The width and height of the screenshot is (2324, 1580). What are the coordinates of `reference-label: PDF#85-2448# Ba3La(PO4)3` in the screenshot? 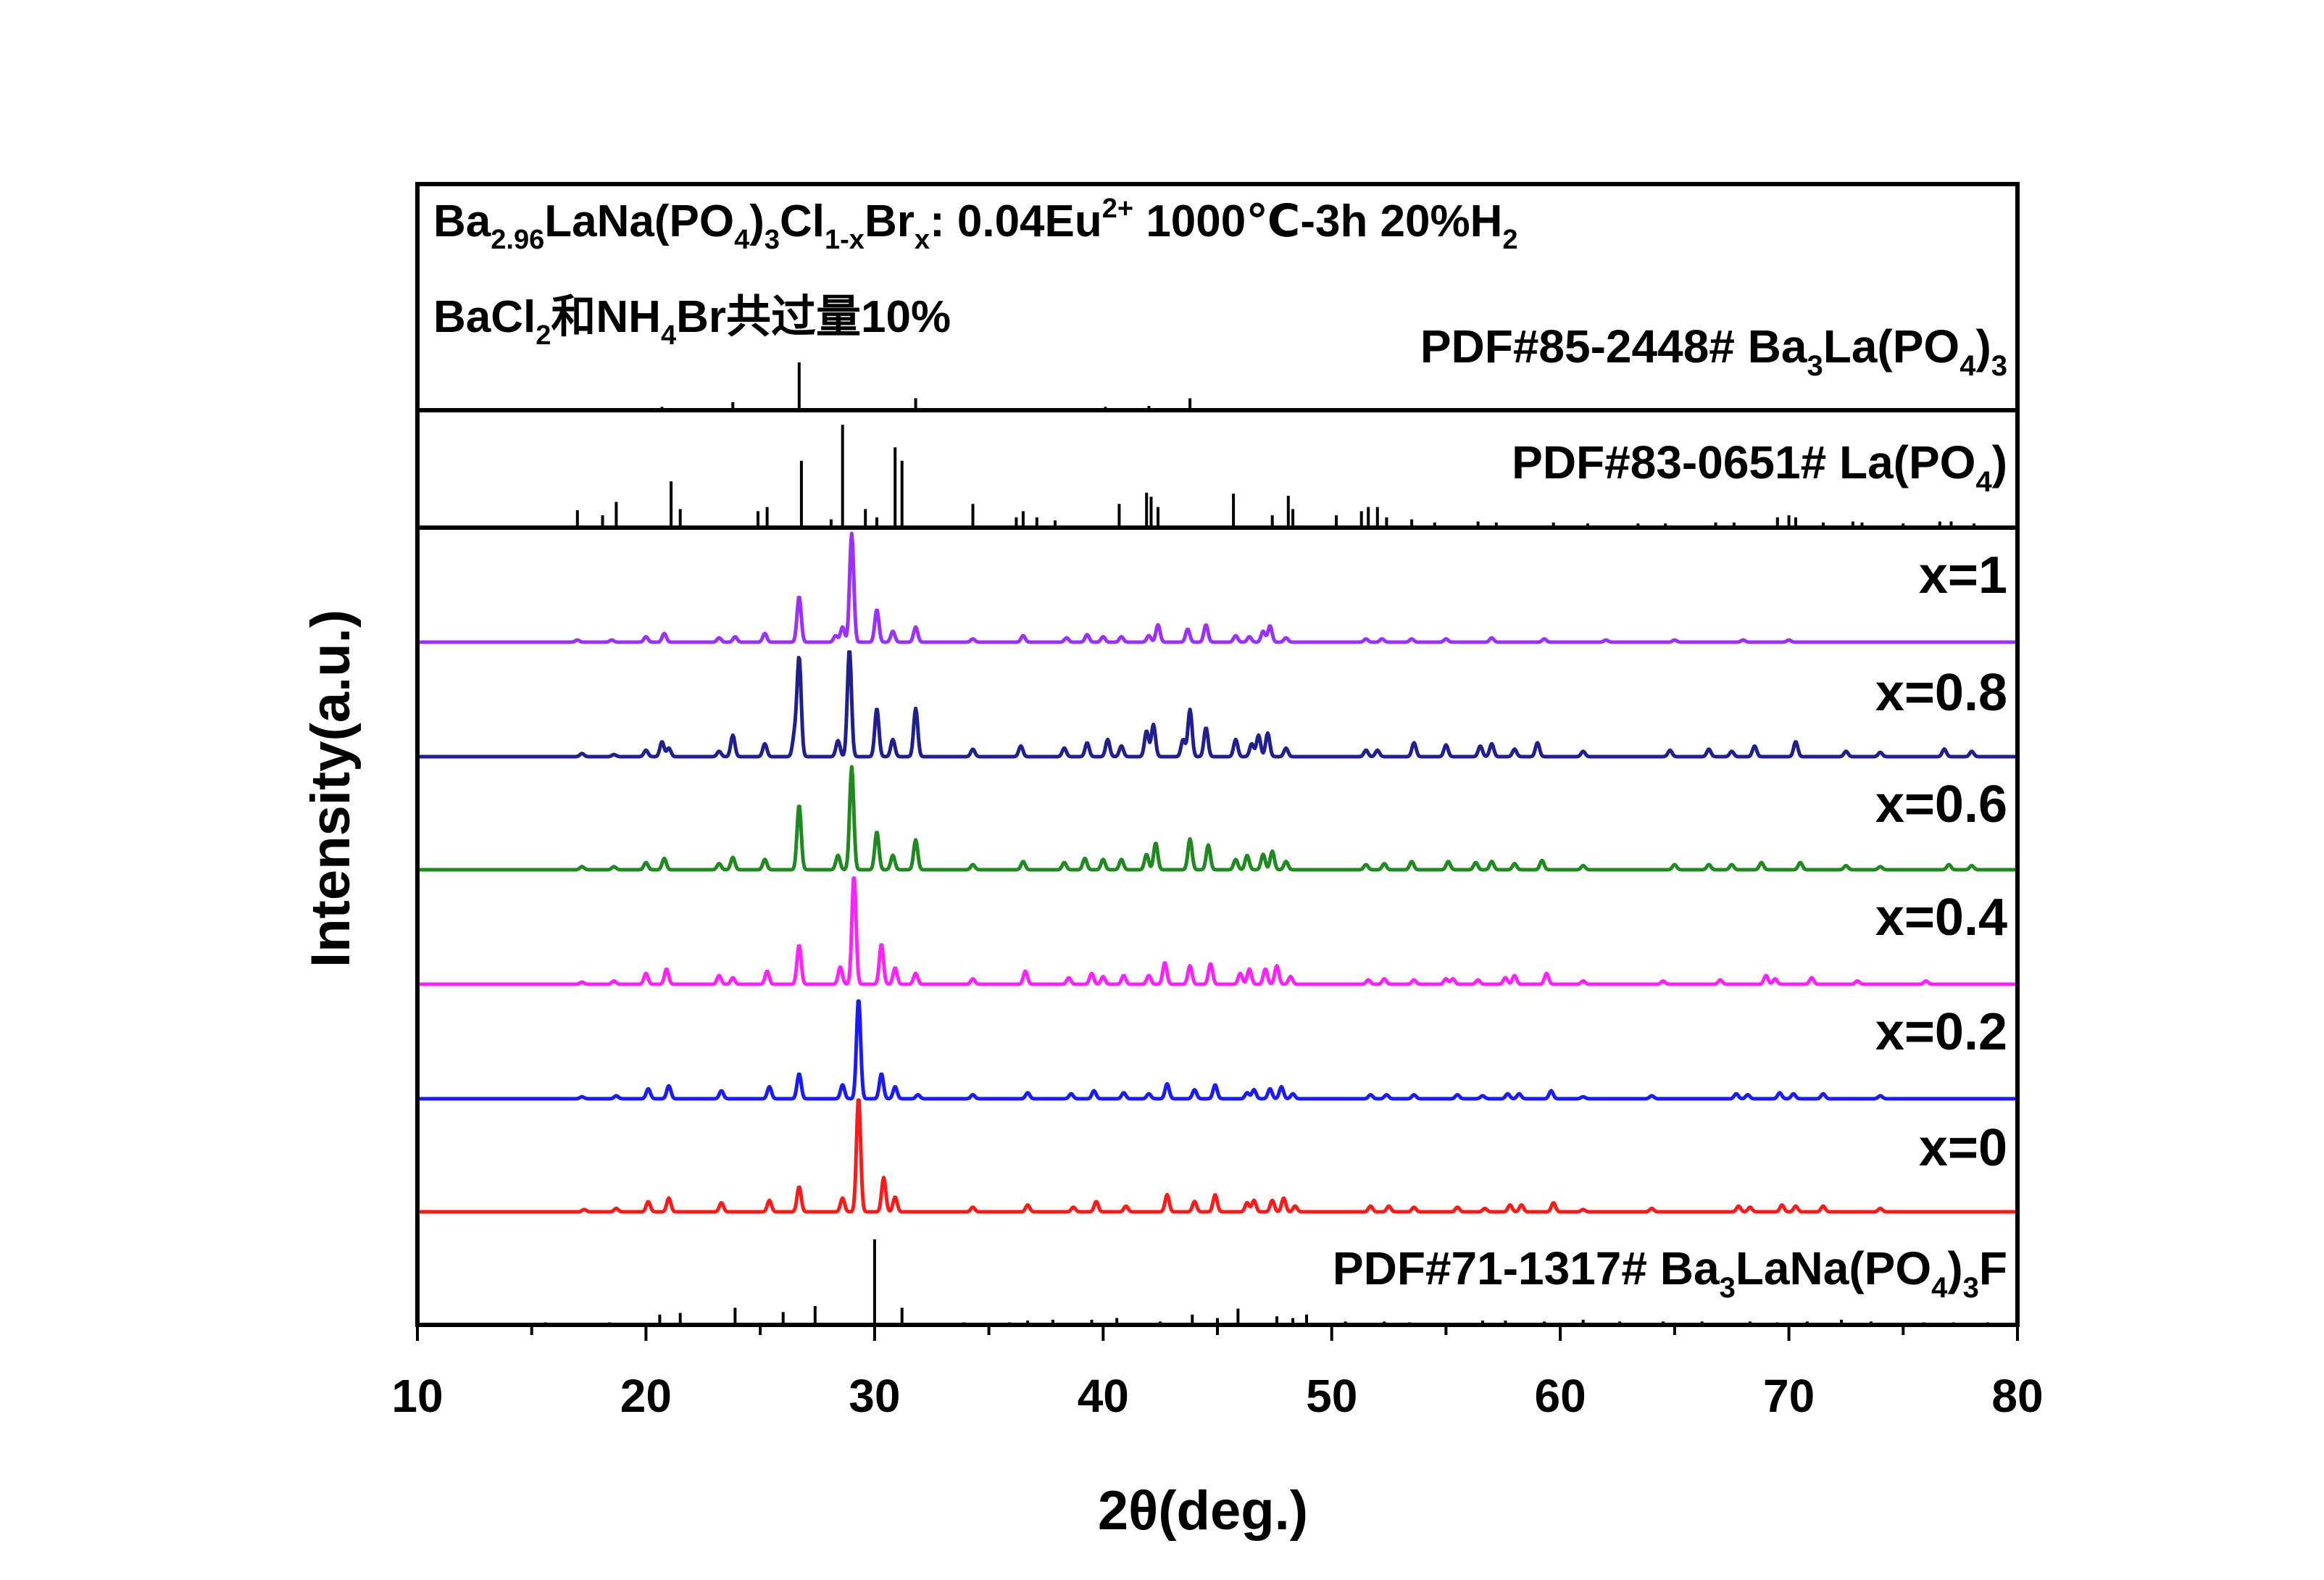 It's located at (1713, 351).